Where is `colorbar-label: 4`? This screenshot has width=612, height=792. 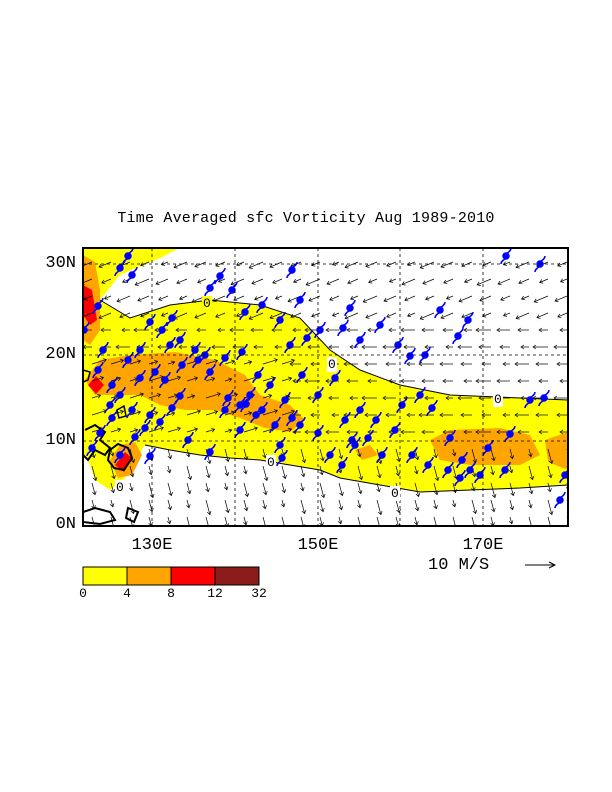 colorbar-label: 4 is located at coordinates (127, 593).